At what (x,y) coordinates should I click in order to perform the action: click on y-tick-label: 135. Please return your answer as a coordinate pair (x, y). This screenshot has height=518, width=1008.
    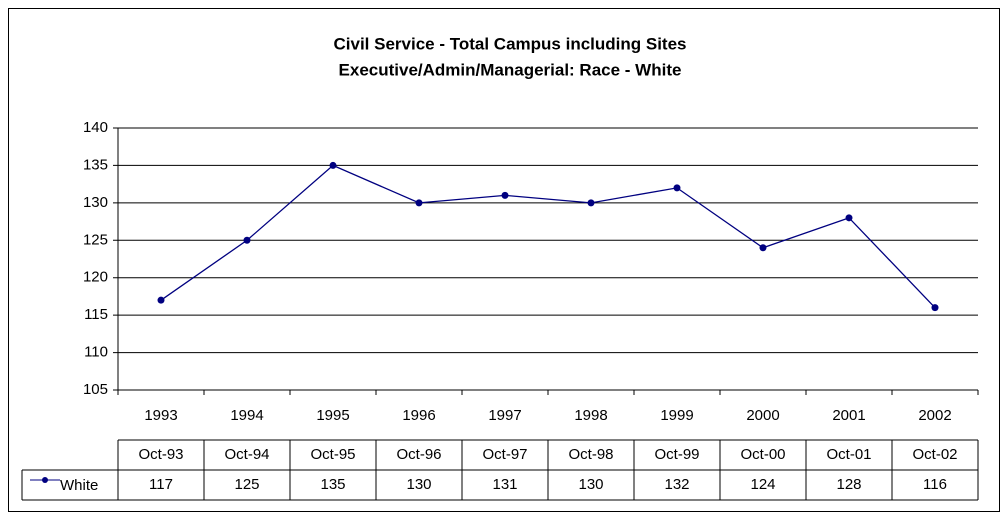
    Looking at the image, I should click on (95, 164).